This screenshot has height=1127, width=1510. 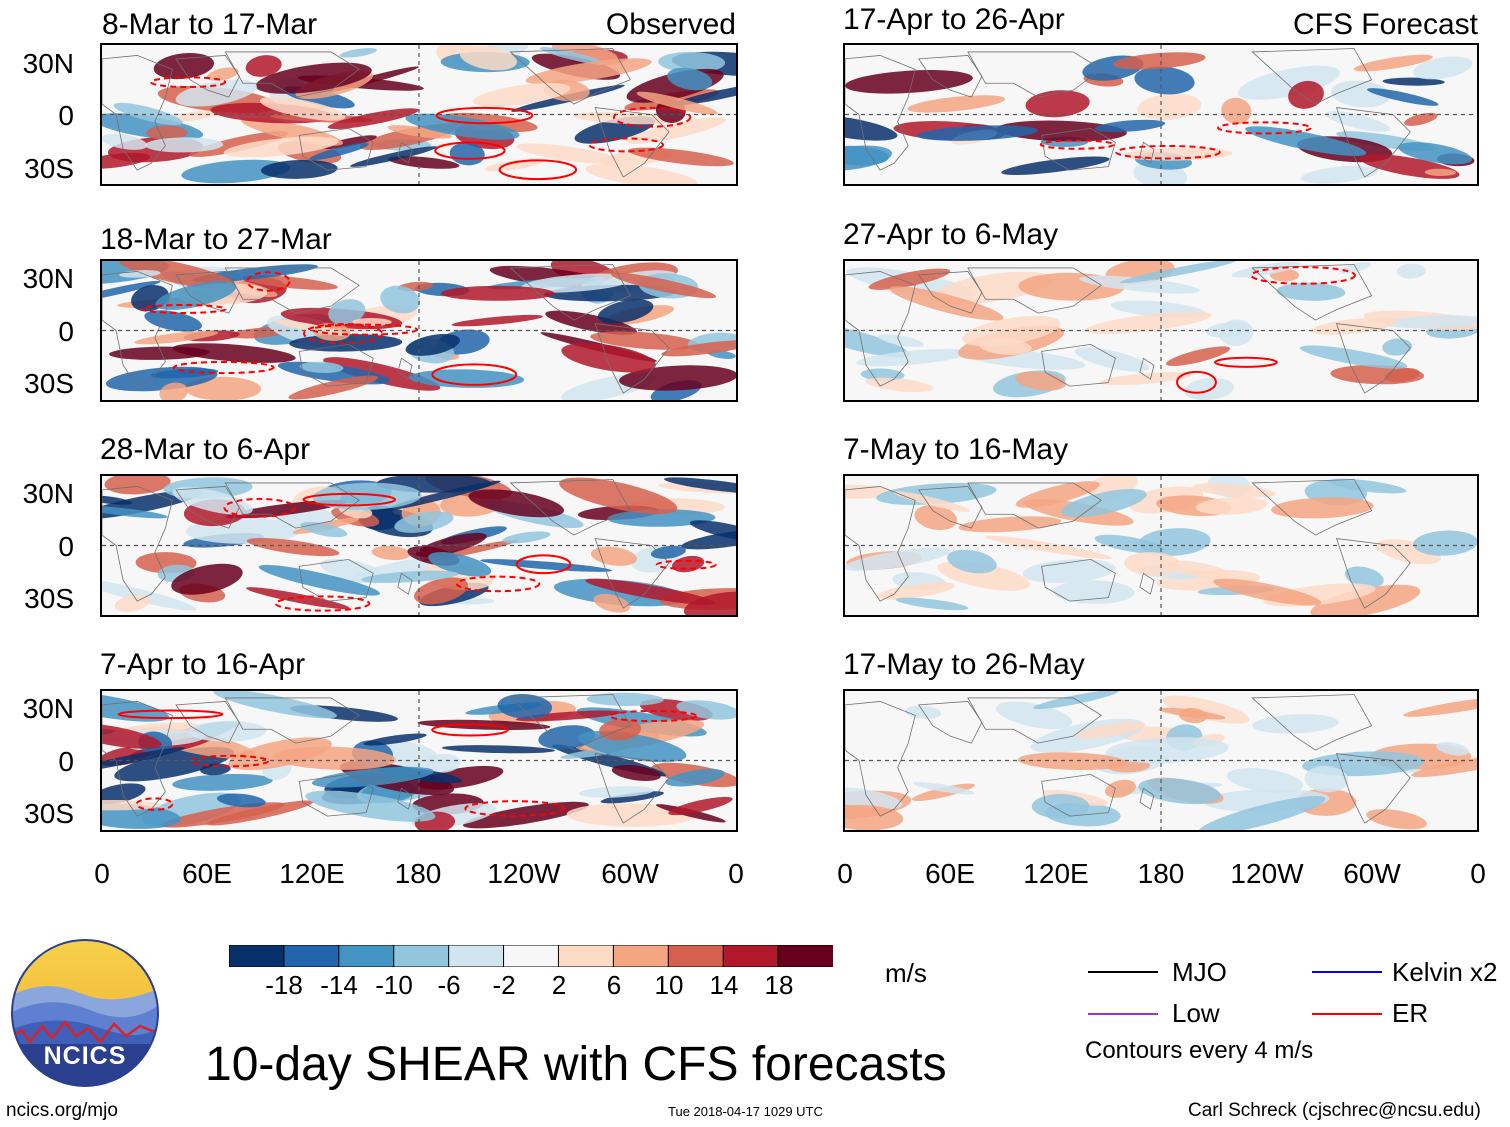 What do you see at coordinates (1123, 1014) in the screenshot?
I see `legend-line-low` at bounding box center [1123, 1014].